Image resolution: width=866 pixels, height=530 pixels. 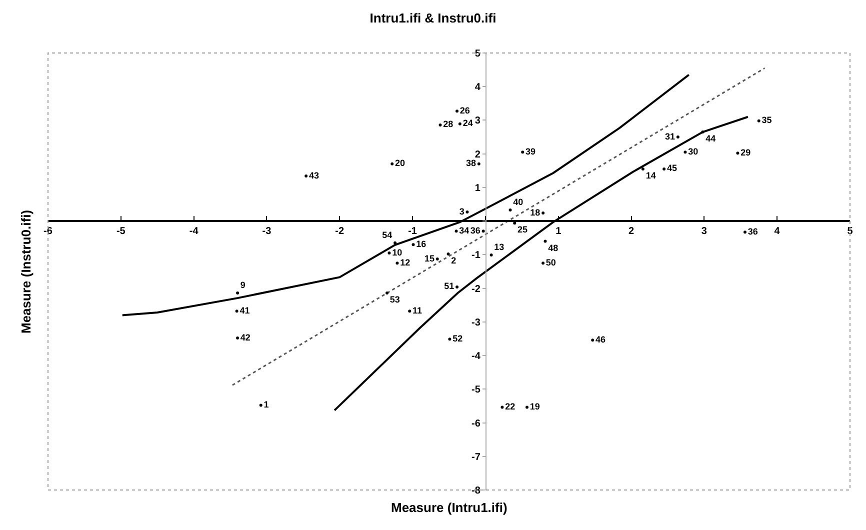 What do you see at coordinates (448, 124) in the screenshot?
I see `series-label: 28` at bounding box center [448, 124].